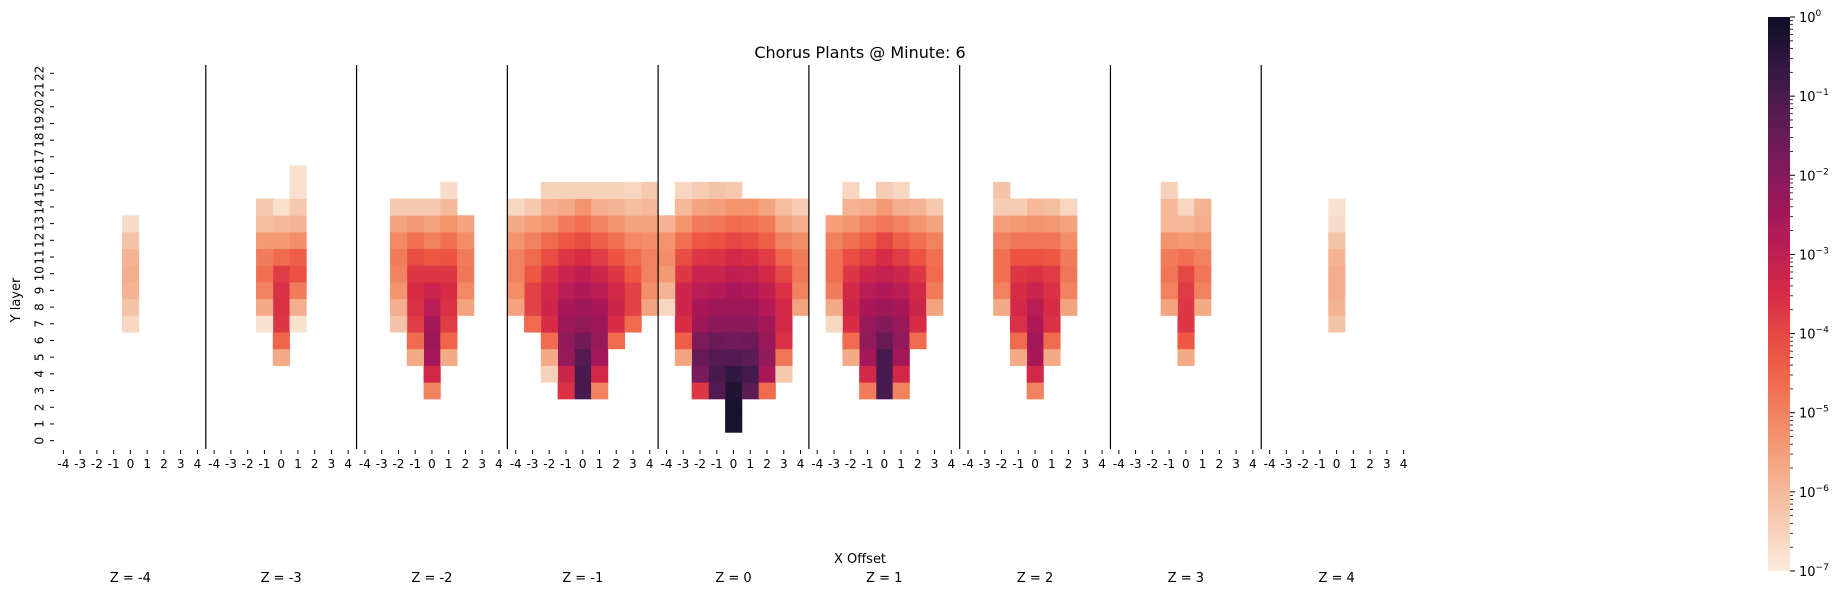  I want to click on x-tick-label: 0, so click(1186, 464).